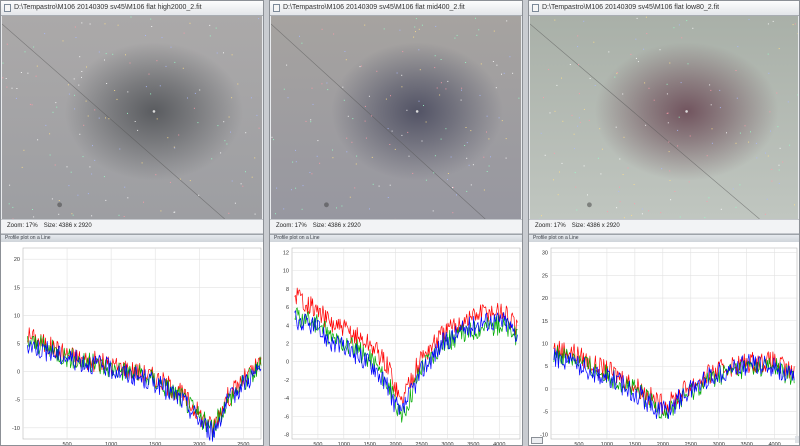 The image size is (800, 446). What do you see at coordinates (111, 444) in the screenshot?
I see `x-tick-label: 1000` at bounding box center [111, 444].